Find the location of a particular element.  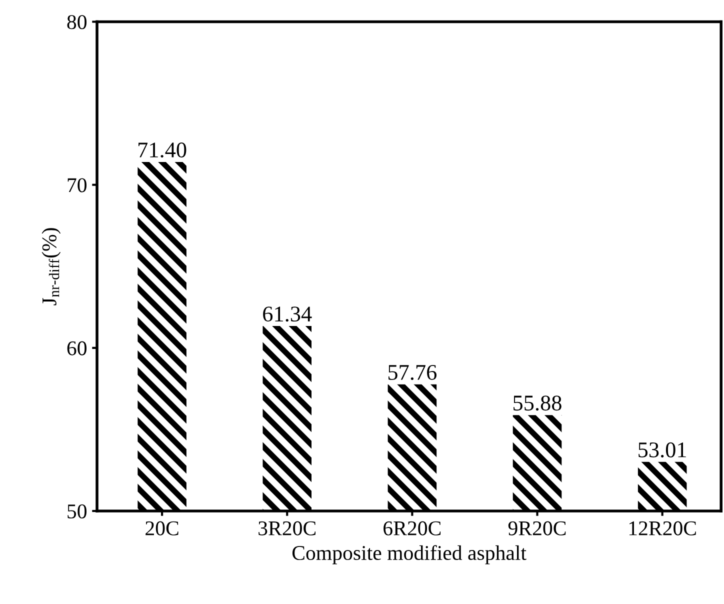

y-tick-label: 80 is located at coordinates (76, 22).